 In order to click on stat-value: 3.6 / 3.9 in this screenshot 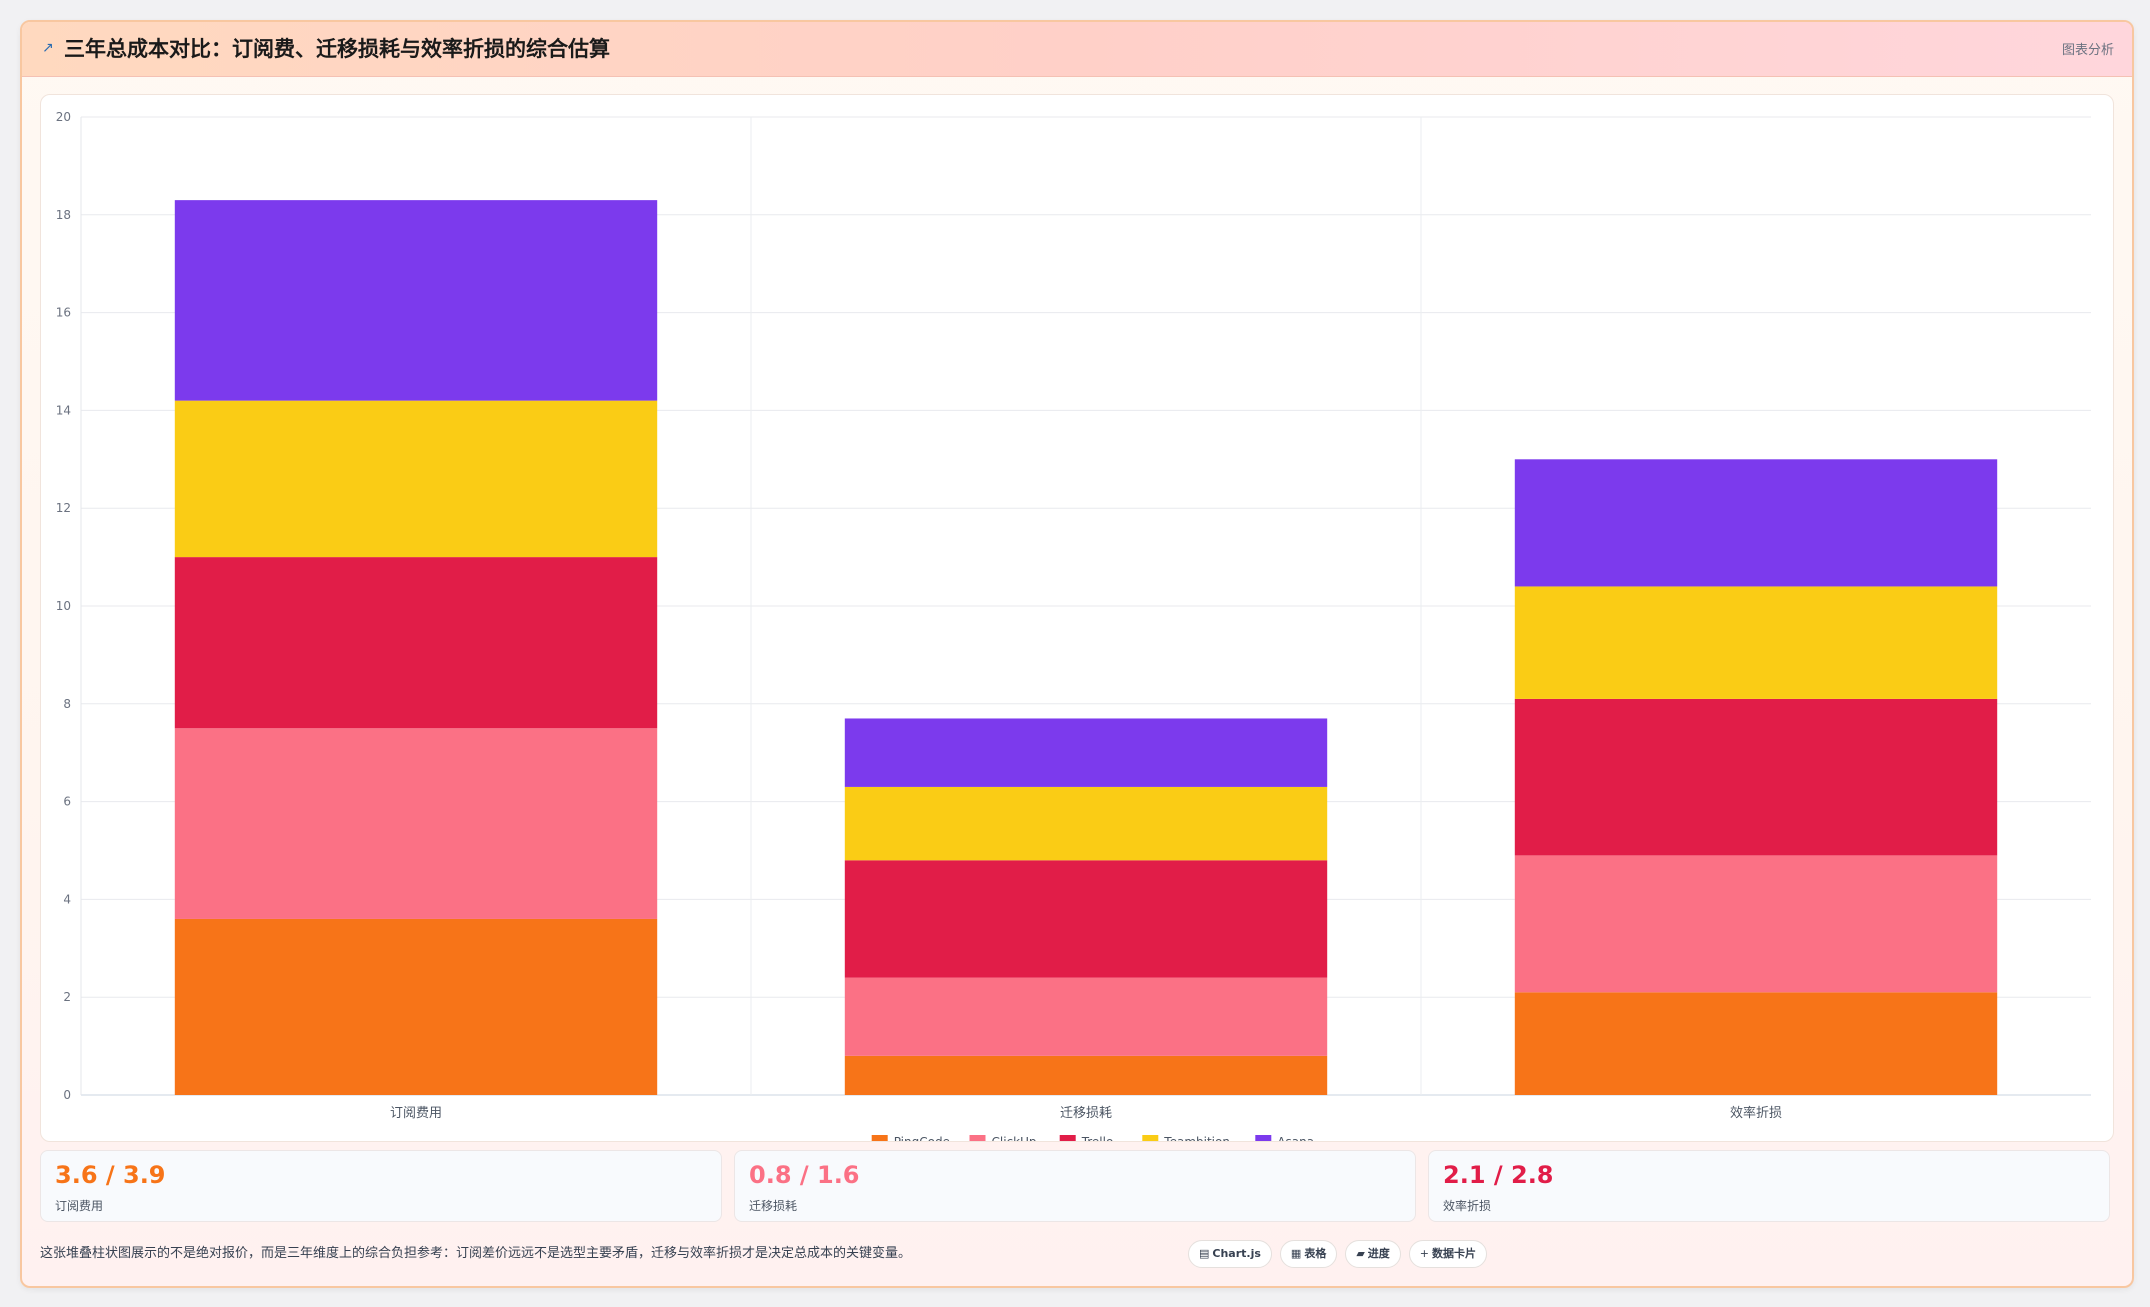, I will do `click(110, 1175)`.